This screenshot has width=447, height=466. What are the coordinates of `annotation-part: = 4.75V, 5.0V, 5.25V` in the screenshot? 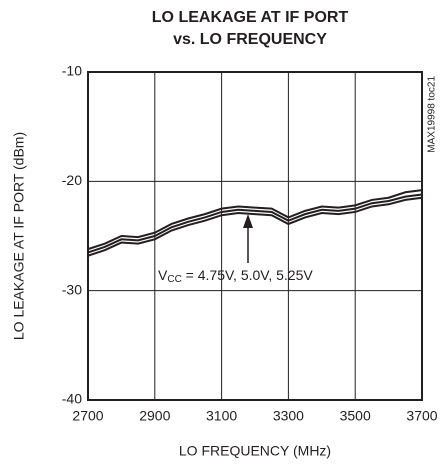 It's located at (248, 275).